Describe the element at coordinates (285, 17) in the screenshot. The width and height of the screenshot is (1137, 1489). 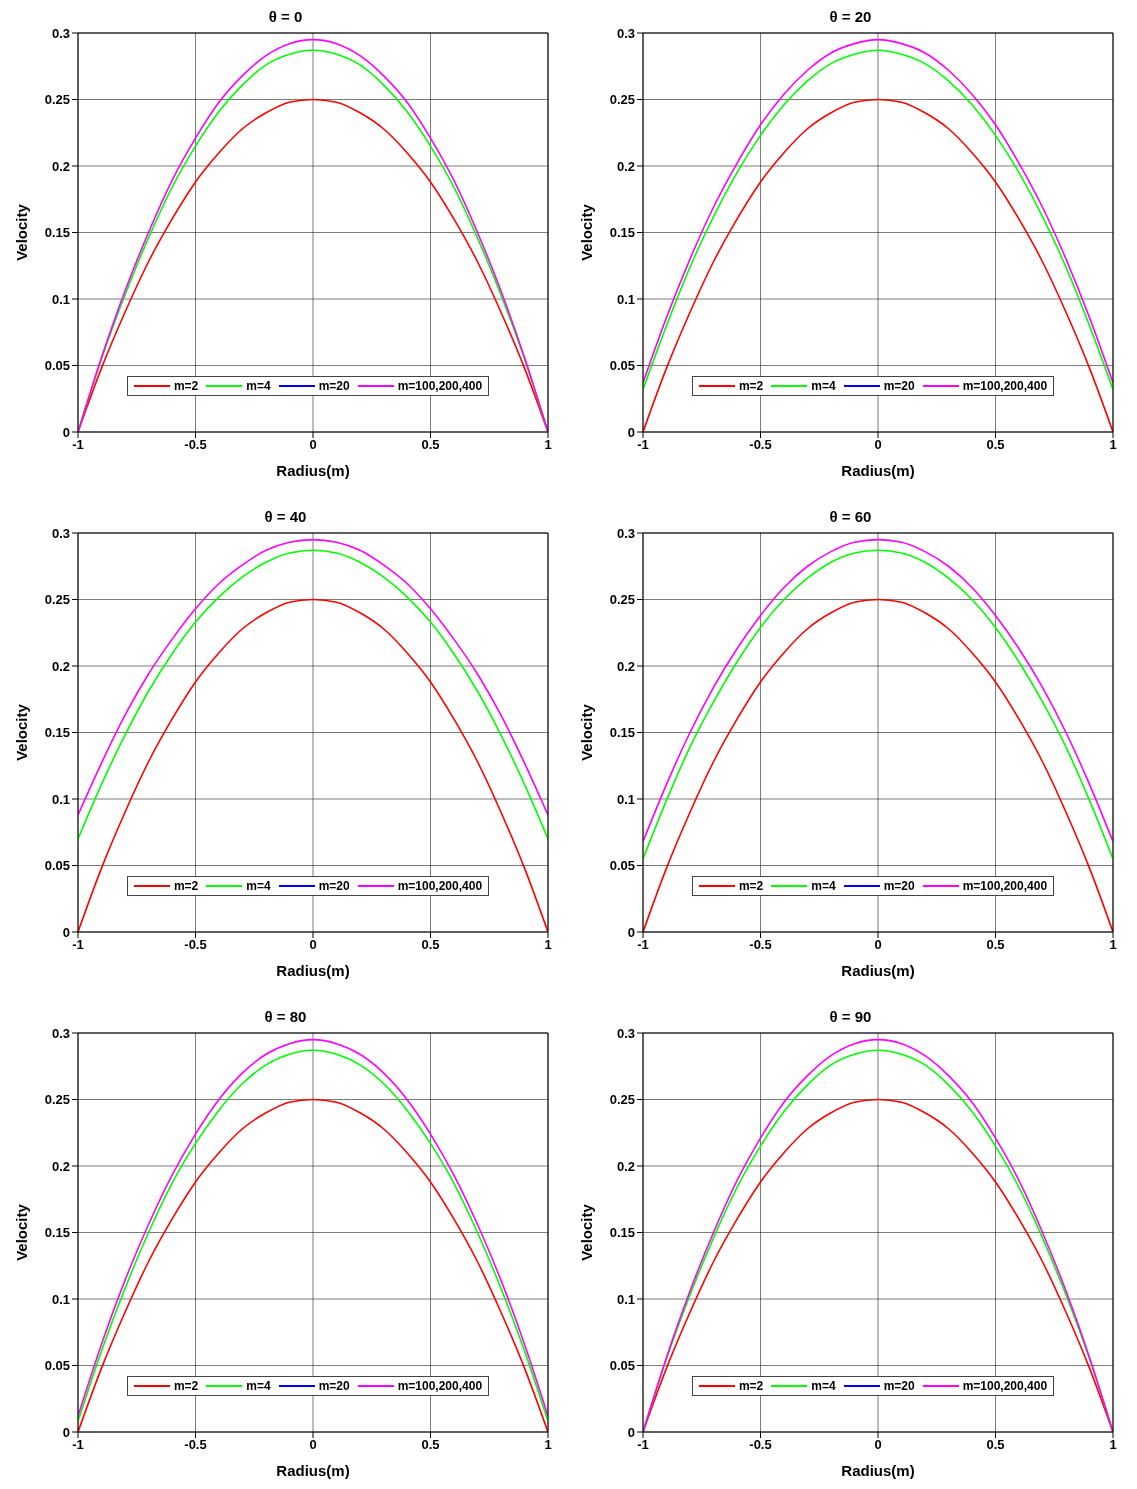
I see `chart-title: θ = 0` at that location.